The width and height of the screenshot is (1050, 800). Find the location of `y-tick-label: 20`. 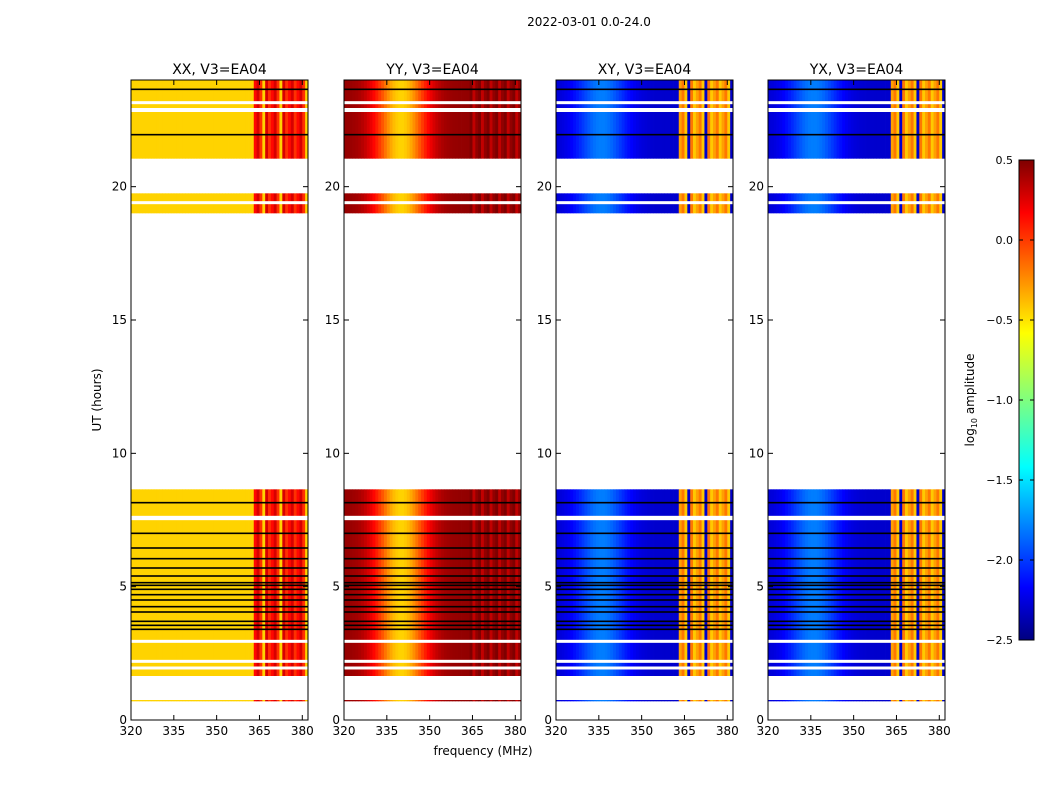

y-tick-label: 20 is located at coordinates (544, 187).